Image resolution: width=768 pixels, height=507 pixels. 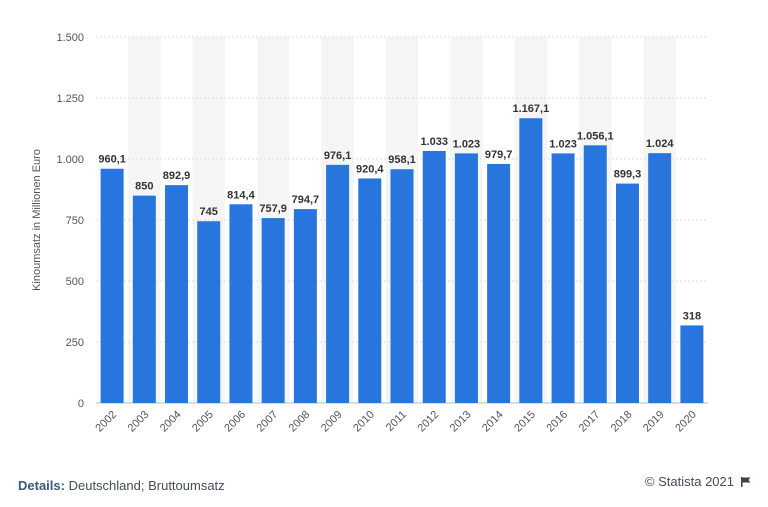 I want to click on y-tick-label: 250, so click(x=75, y=343).